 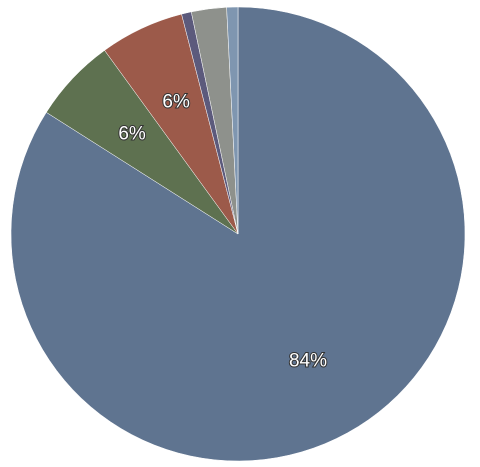 What do you see at coordinates (232, 120) in the screenshot?
I see `pie-slice` at bounding box center [232, 120].